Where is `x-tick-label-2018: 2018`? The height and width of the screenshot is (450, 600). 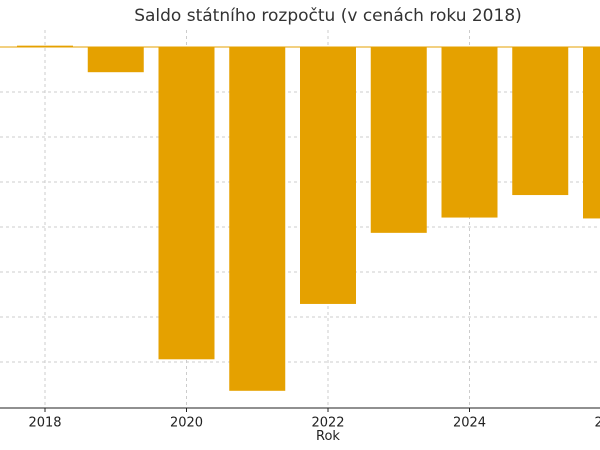 x-tick-label-2018: 2018 is located at coordinates (44, 423).